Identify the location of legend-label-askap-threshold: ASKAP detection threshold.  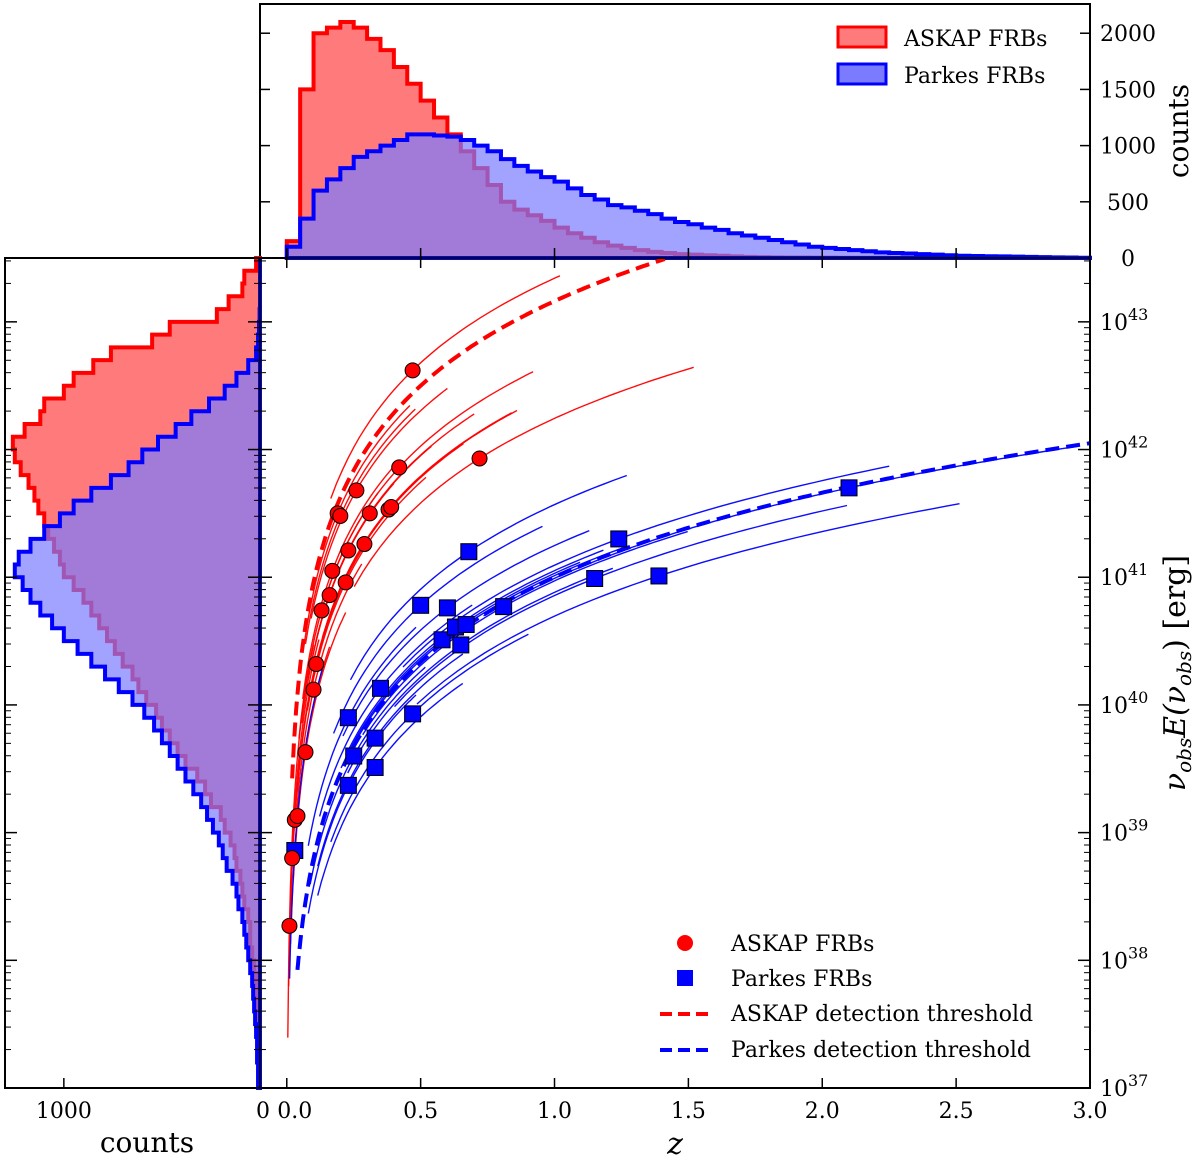
(881, 1014).